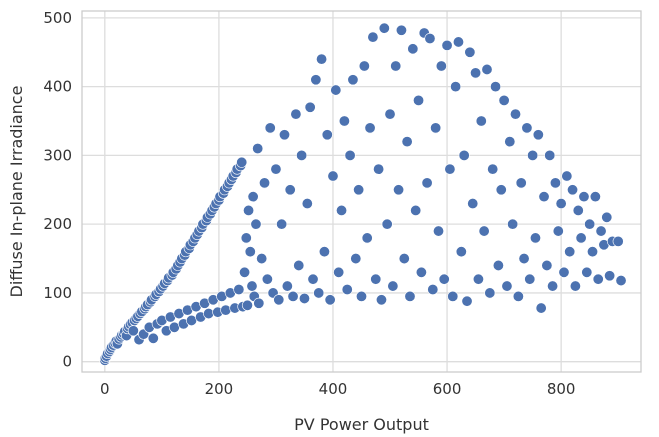  Describe the element at coordinates (57, 224) in the screenshot. I see `y-tick-label: 200` at that location.